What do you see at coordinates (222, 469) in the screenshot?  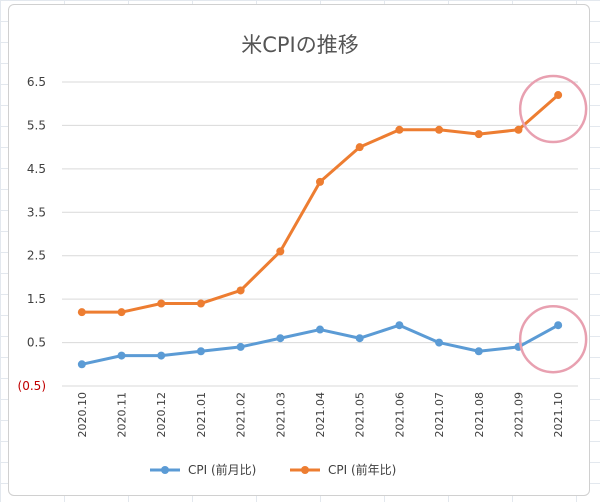 I see `legend-label: CPI (前月比)` at bounding box center [222, 469].